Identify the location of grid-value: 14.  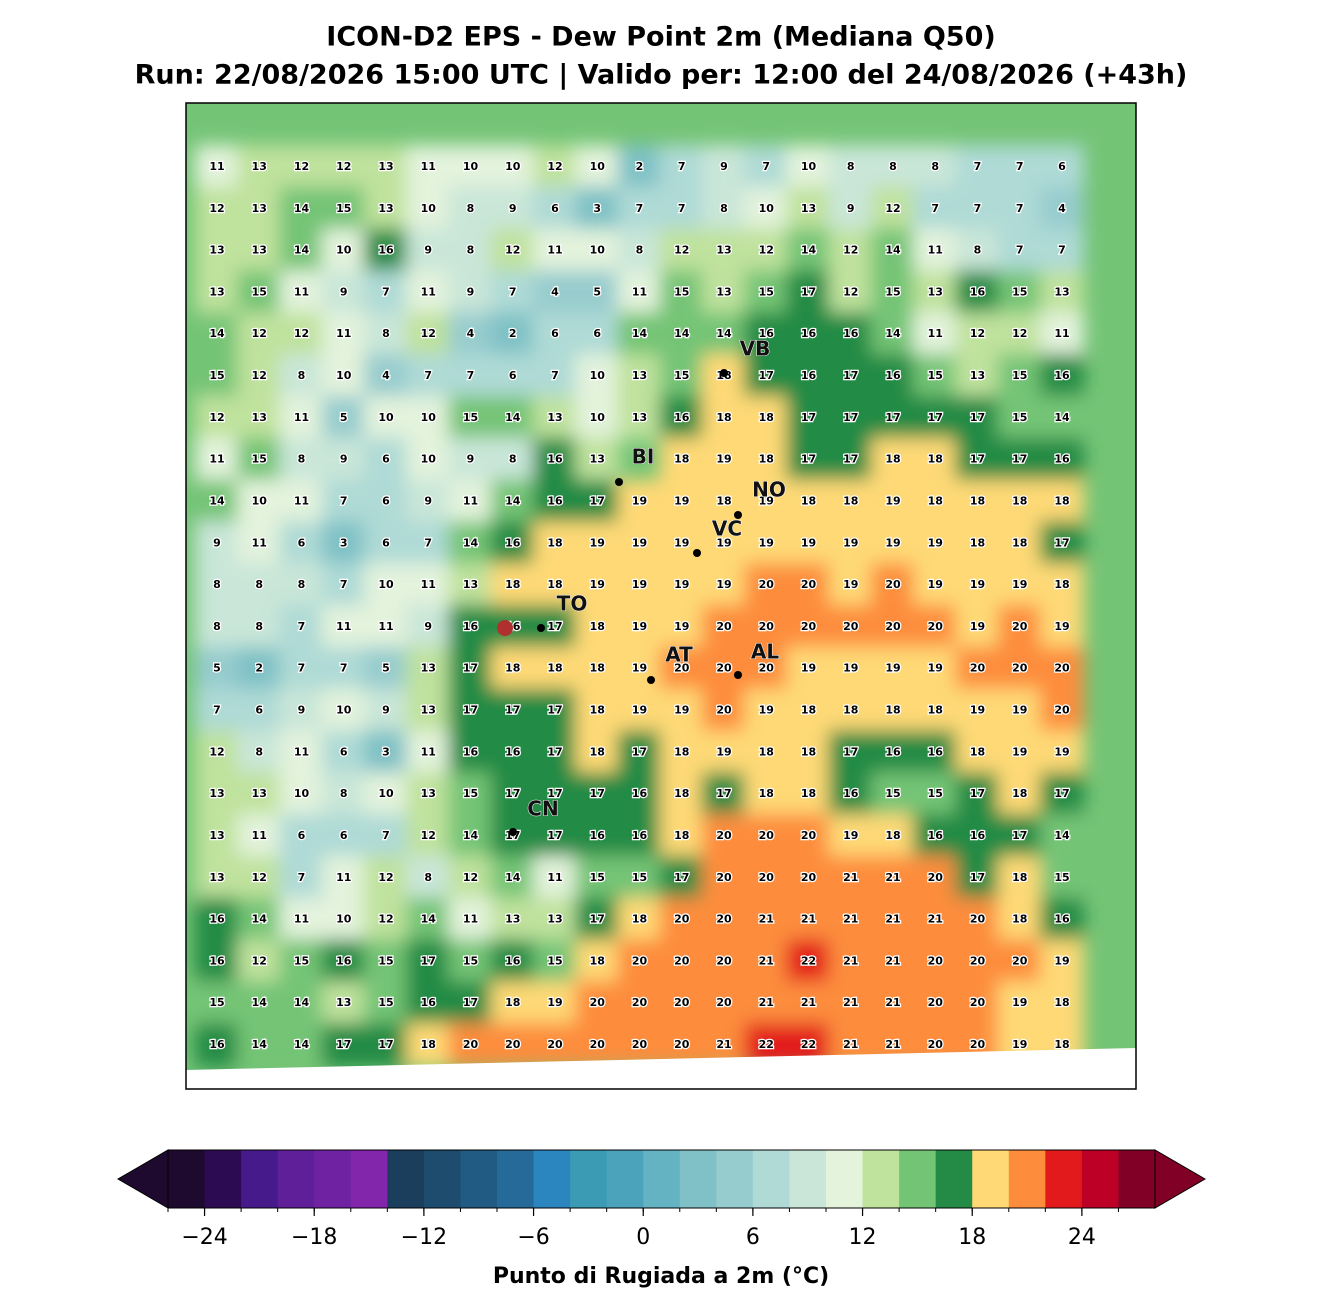
(513, 417).